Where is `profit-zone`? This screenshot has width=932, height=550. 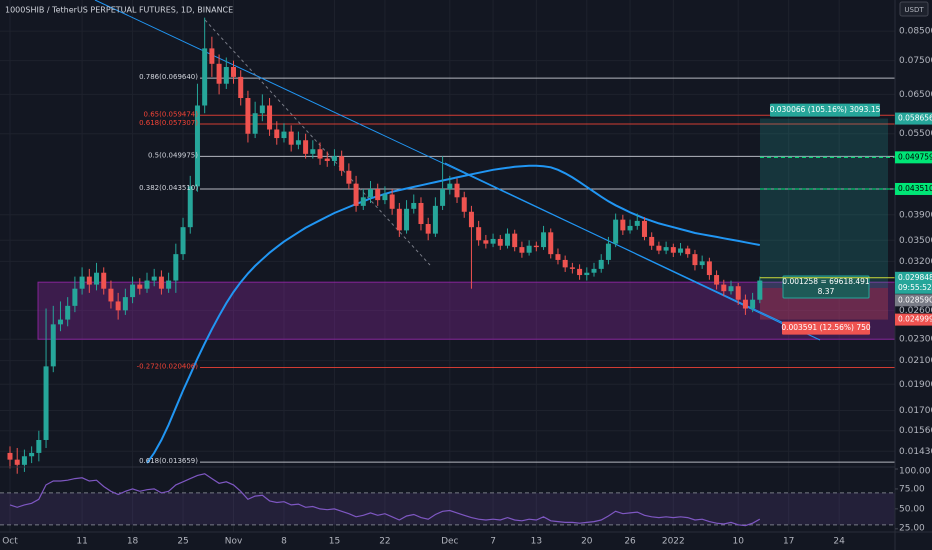
profit-zone is located at coordinates (824, 203).